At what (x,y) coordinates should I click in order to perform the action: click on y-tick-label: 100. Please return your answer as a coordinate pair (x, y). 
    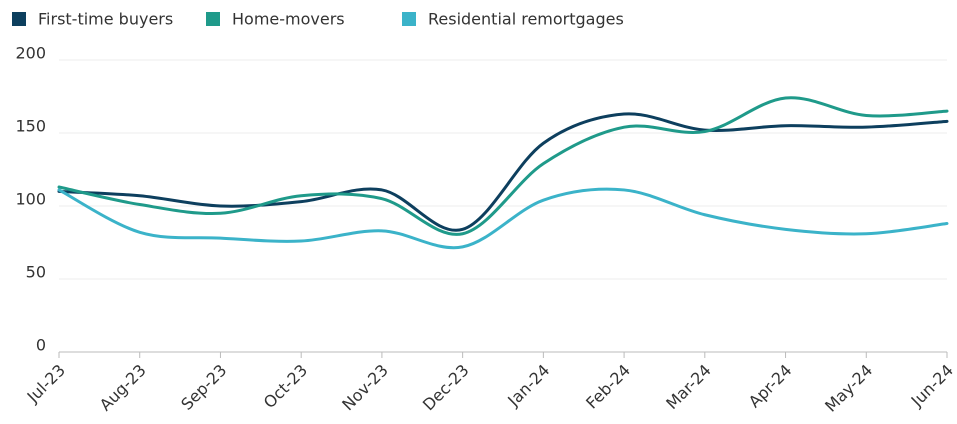
    Looking at the image, I should click on (30, 199).